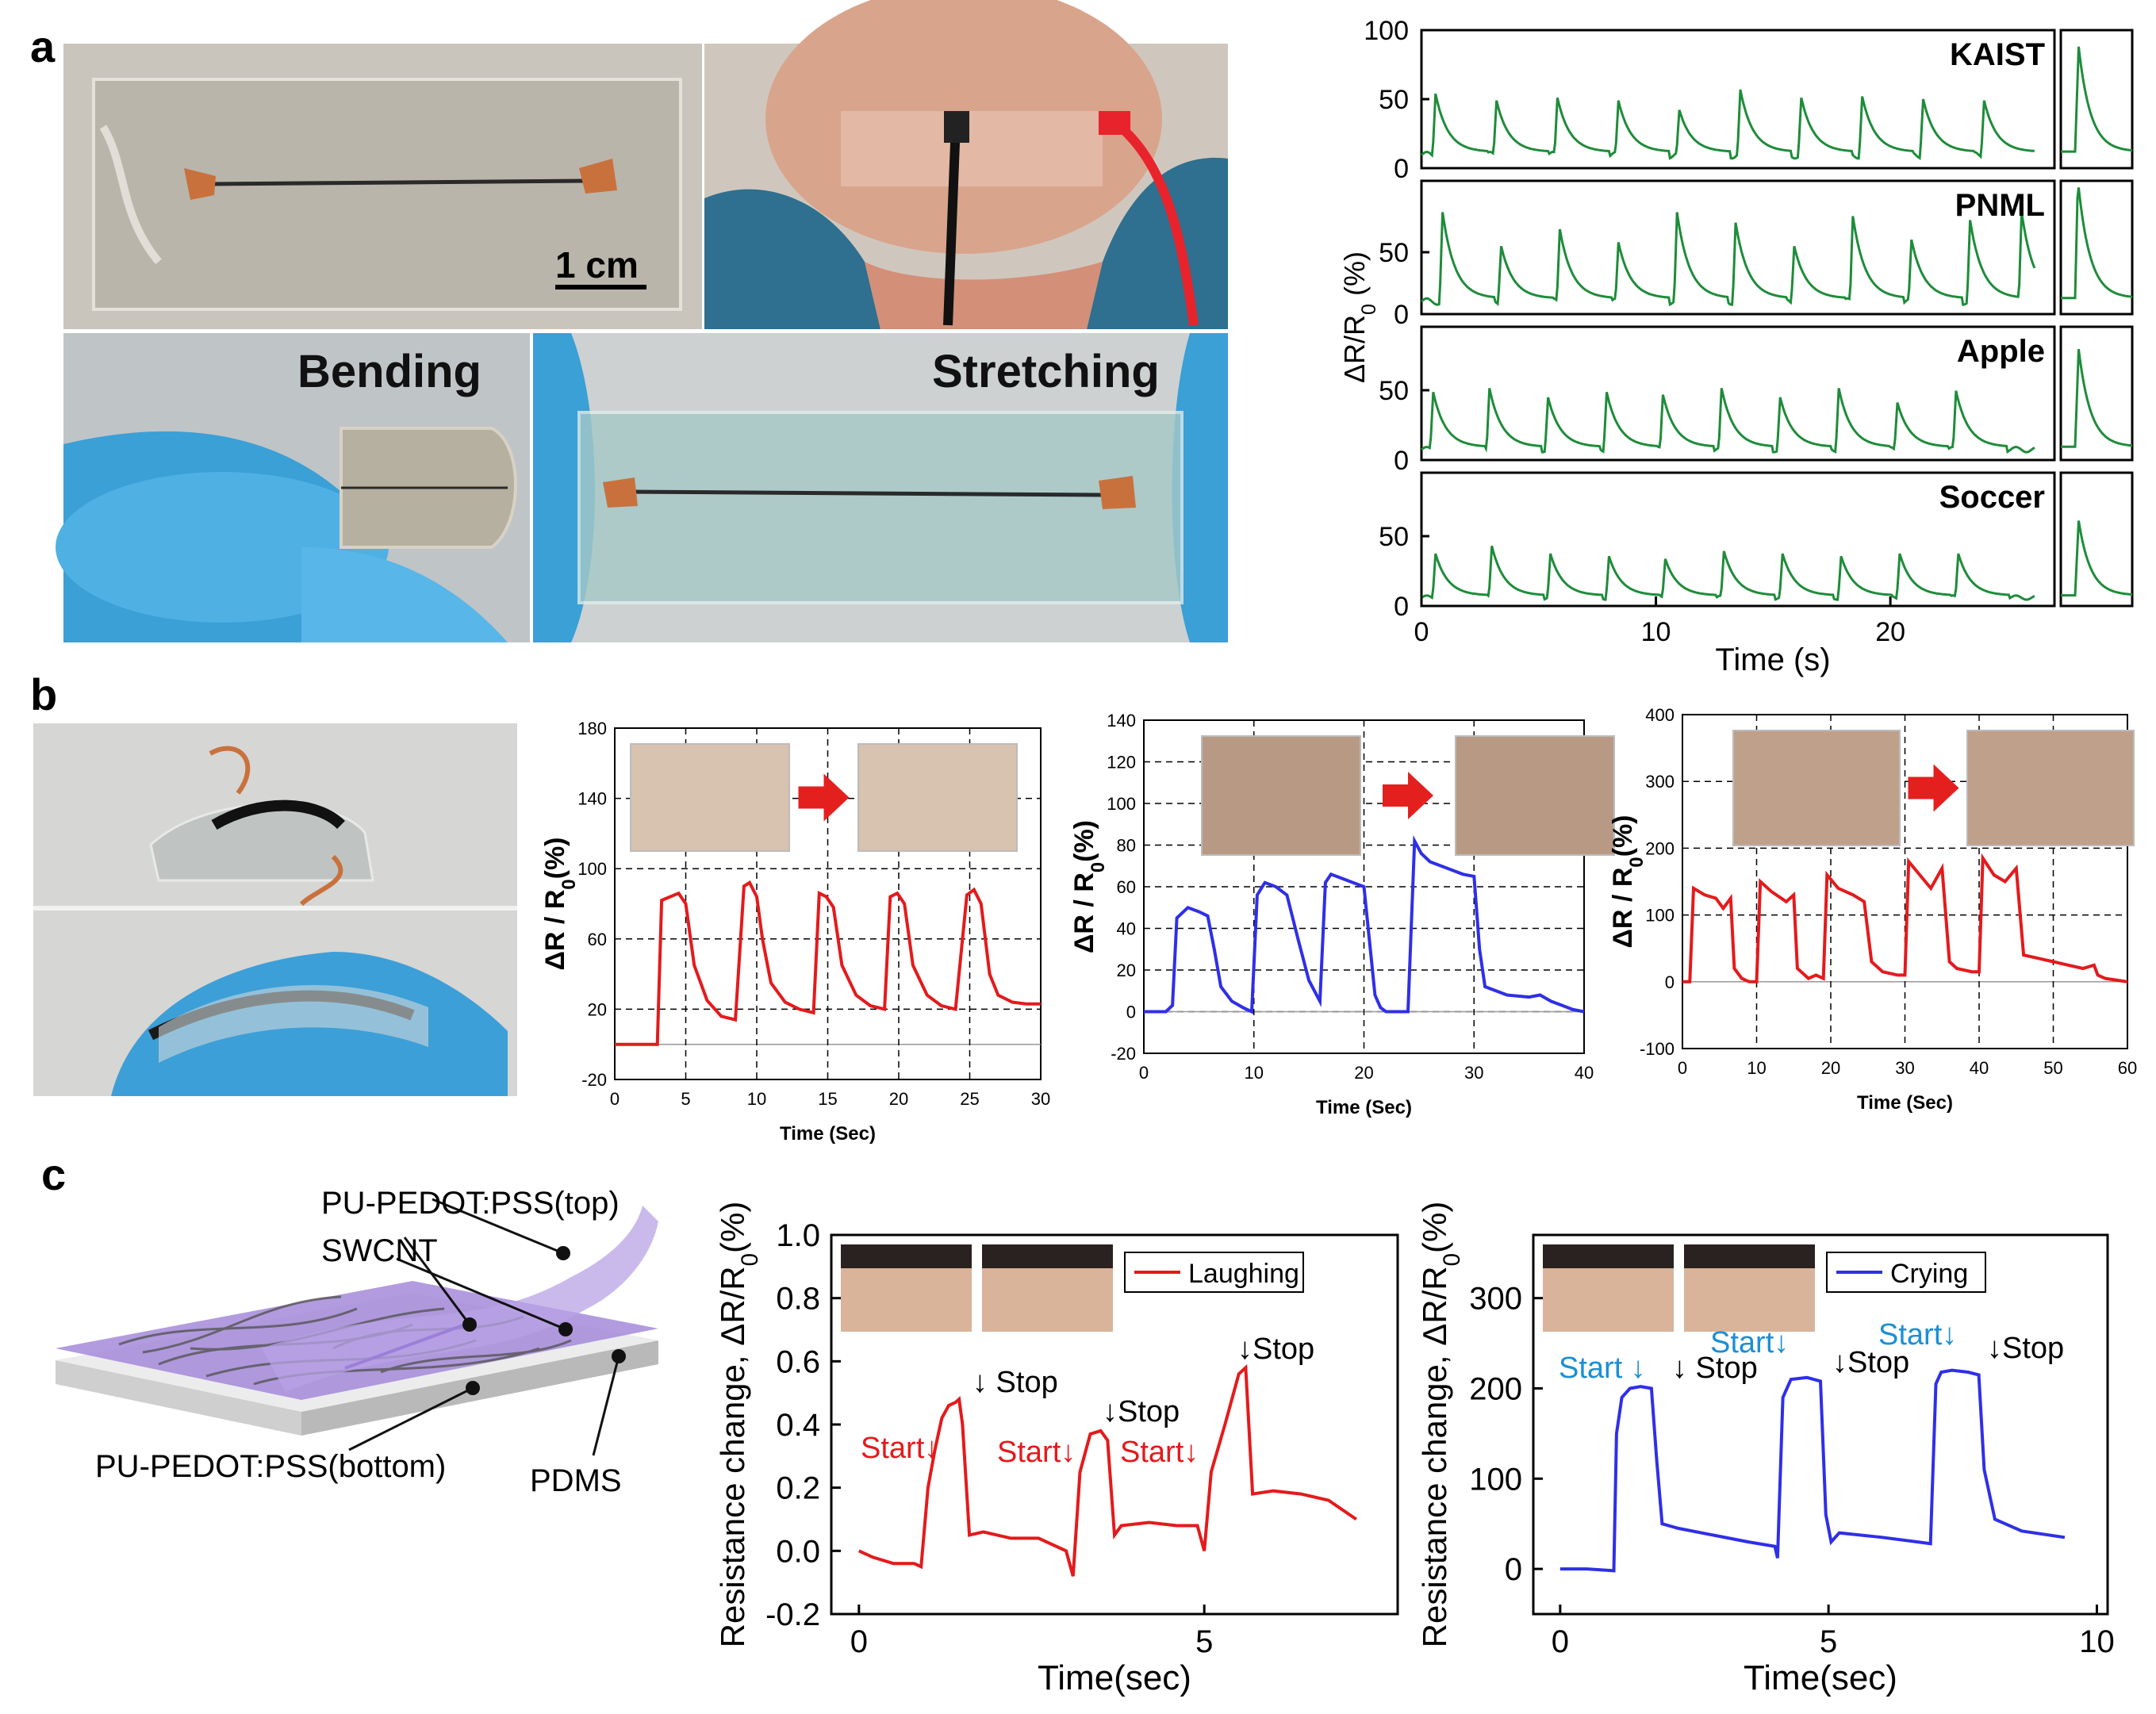 The width and height of the screenshot is (2156, 1714). Describe the element at coordinates (470, 1203) in the screenshot. I see `label-top-layer: PU-PEDOT:PSS(top)` at that location.